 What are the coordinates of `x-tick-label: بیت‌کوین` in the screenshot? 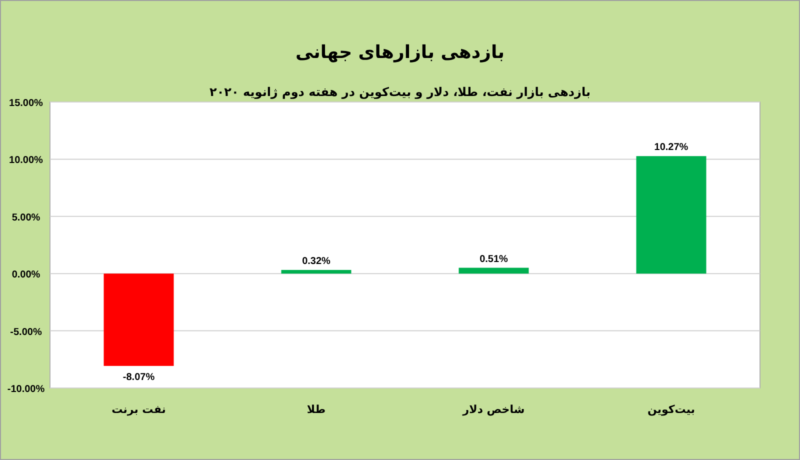 It's located at (671, 409).